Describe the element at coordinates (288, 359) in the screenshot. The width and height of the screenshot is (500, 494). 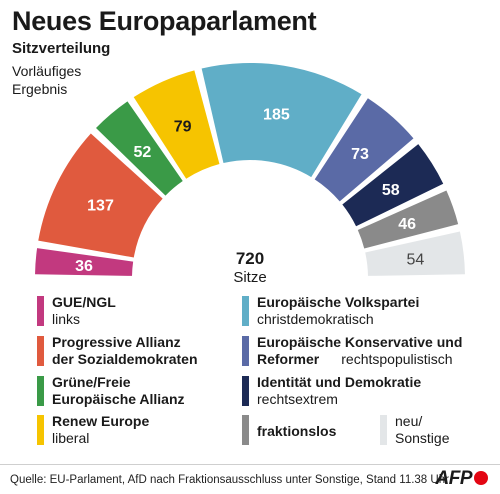
I see `legend-name-line-2: Reformer` at that location.